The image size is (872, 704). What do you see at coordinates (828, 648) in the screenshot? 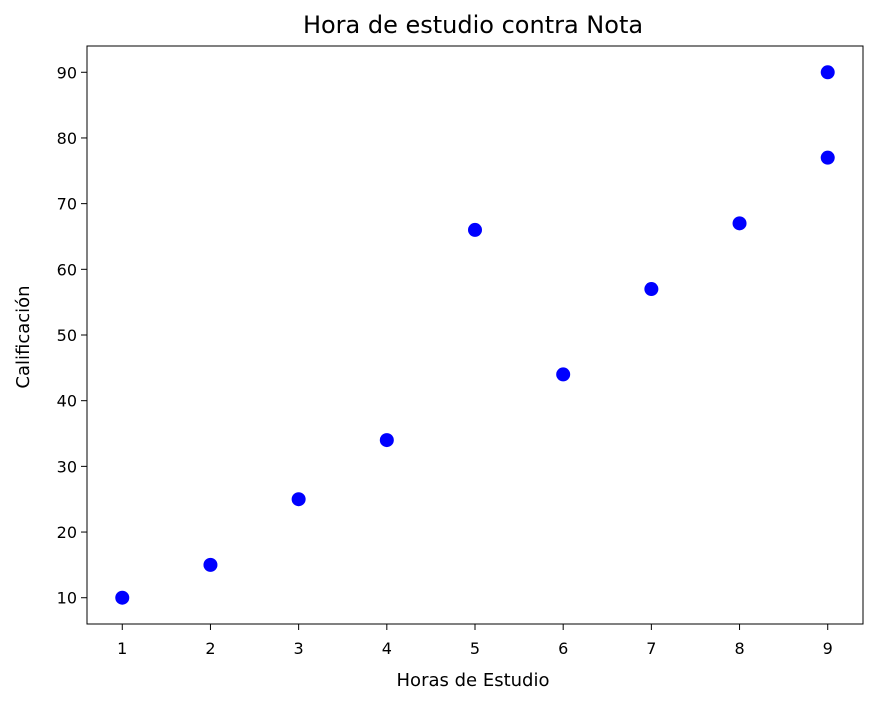
I see `x-tick-label: 9` at bounding box center [828, 648].